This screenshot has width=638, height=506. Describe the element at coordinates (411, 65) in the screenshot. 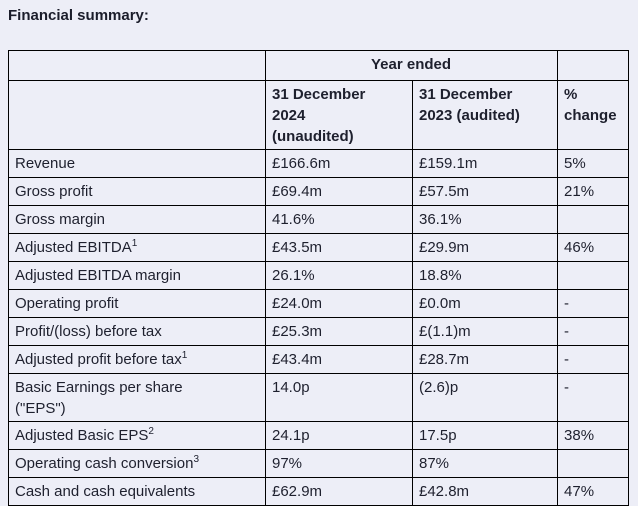

I see `year-ended-header: Year ended` at that location.